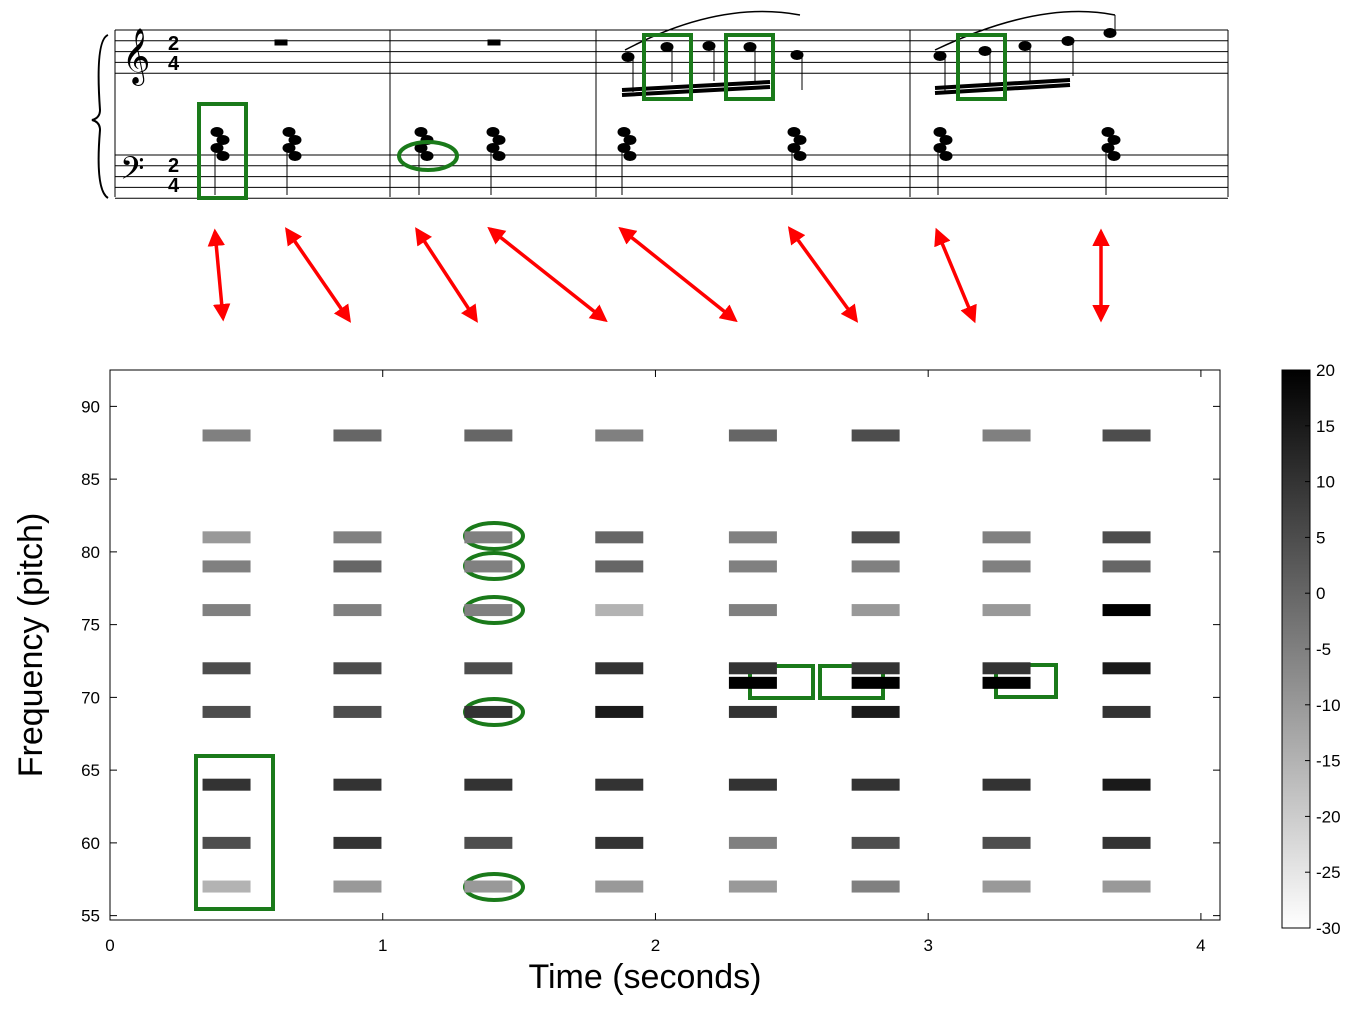 This screenshot has width=1353, height=1009. I want to click on y-tick-label: 85, so click(90, 479).